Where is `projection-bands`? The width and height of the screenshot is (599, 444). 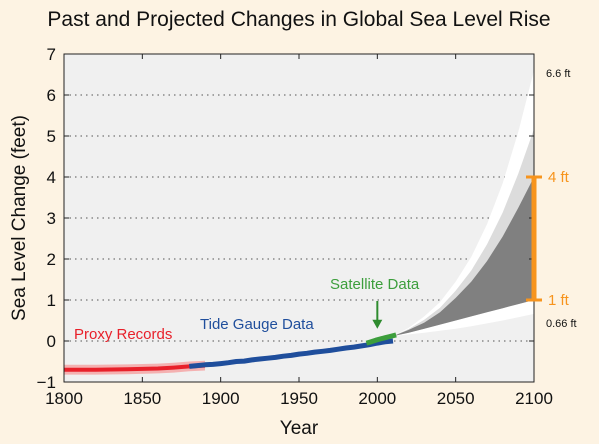 projection-bands is located at coordinates (463, 203).